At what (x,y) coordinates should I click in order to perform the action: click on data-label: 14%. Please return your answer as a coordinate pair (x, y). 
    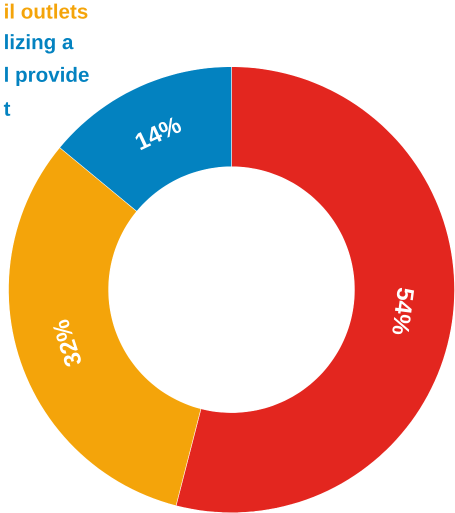
    Looking at the image, I should click on (158, 133).